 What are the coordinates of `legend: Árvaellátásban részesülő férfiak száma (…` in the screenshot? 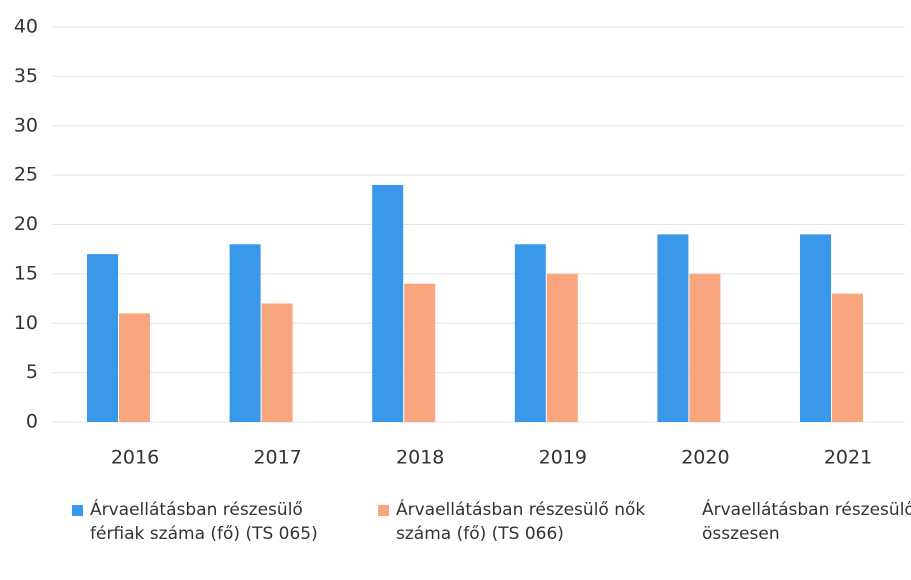 It's located at (455, 539).